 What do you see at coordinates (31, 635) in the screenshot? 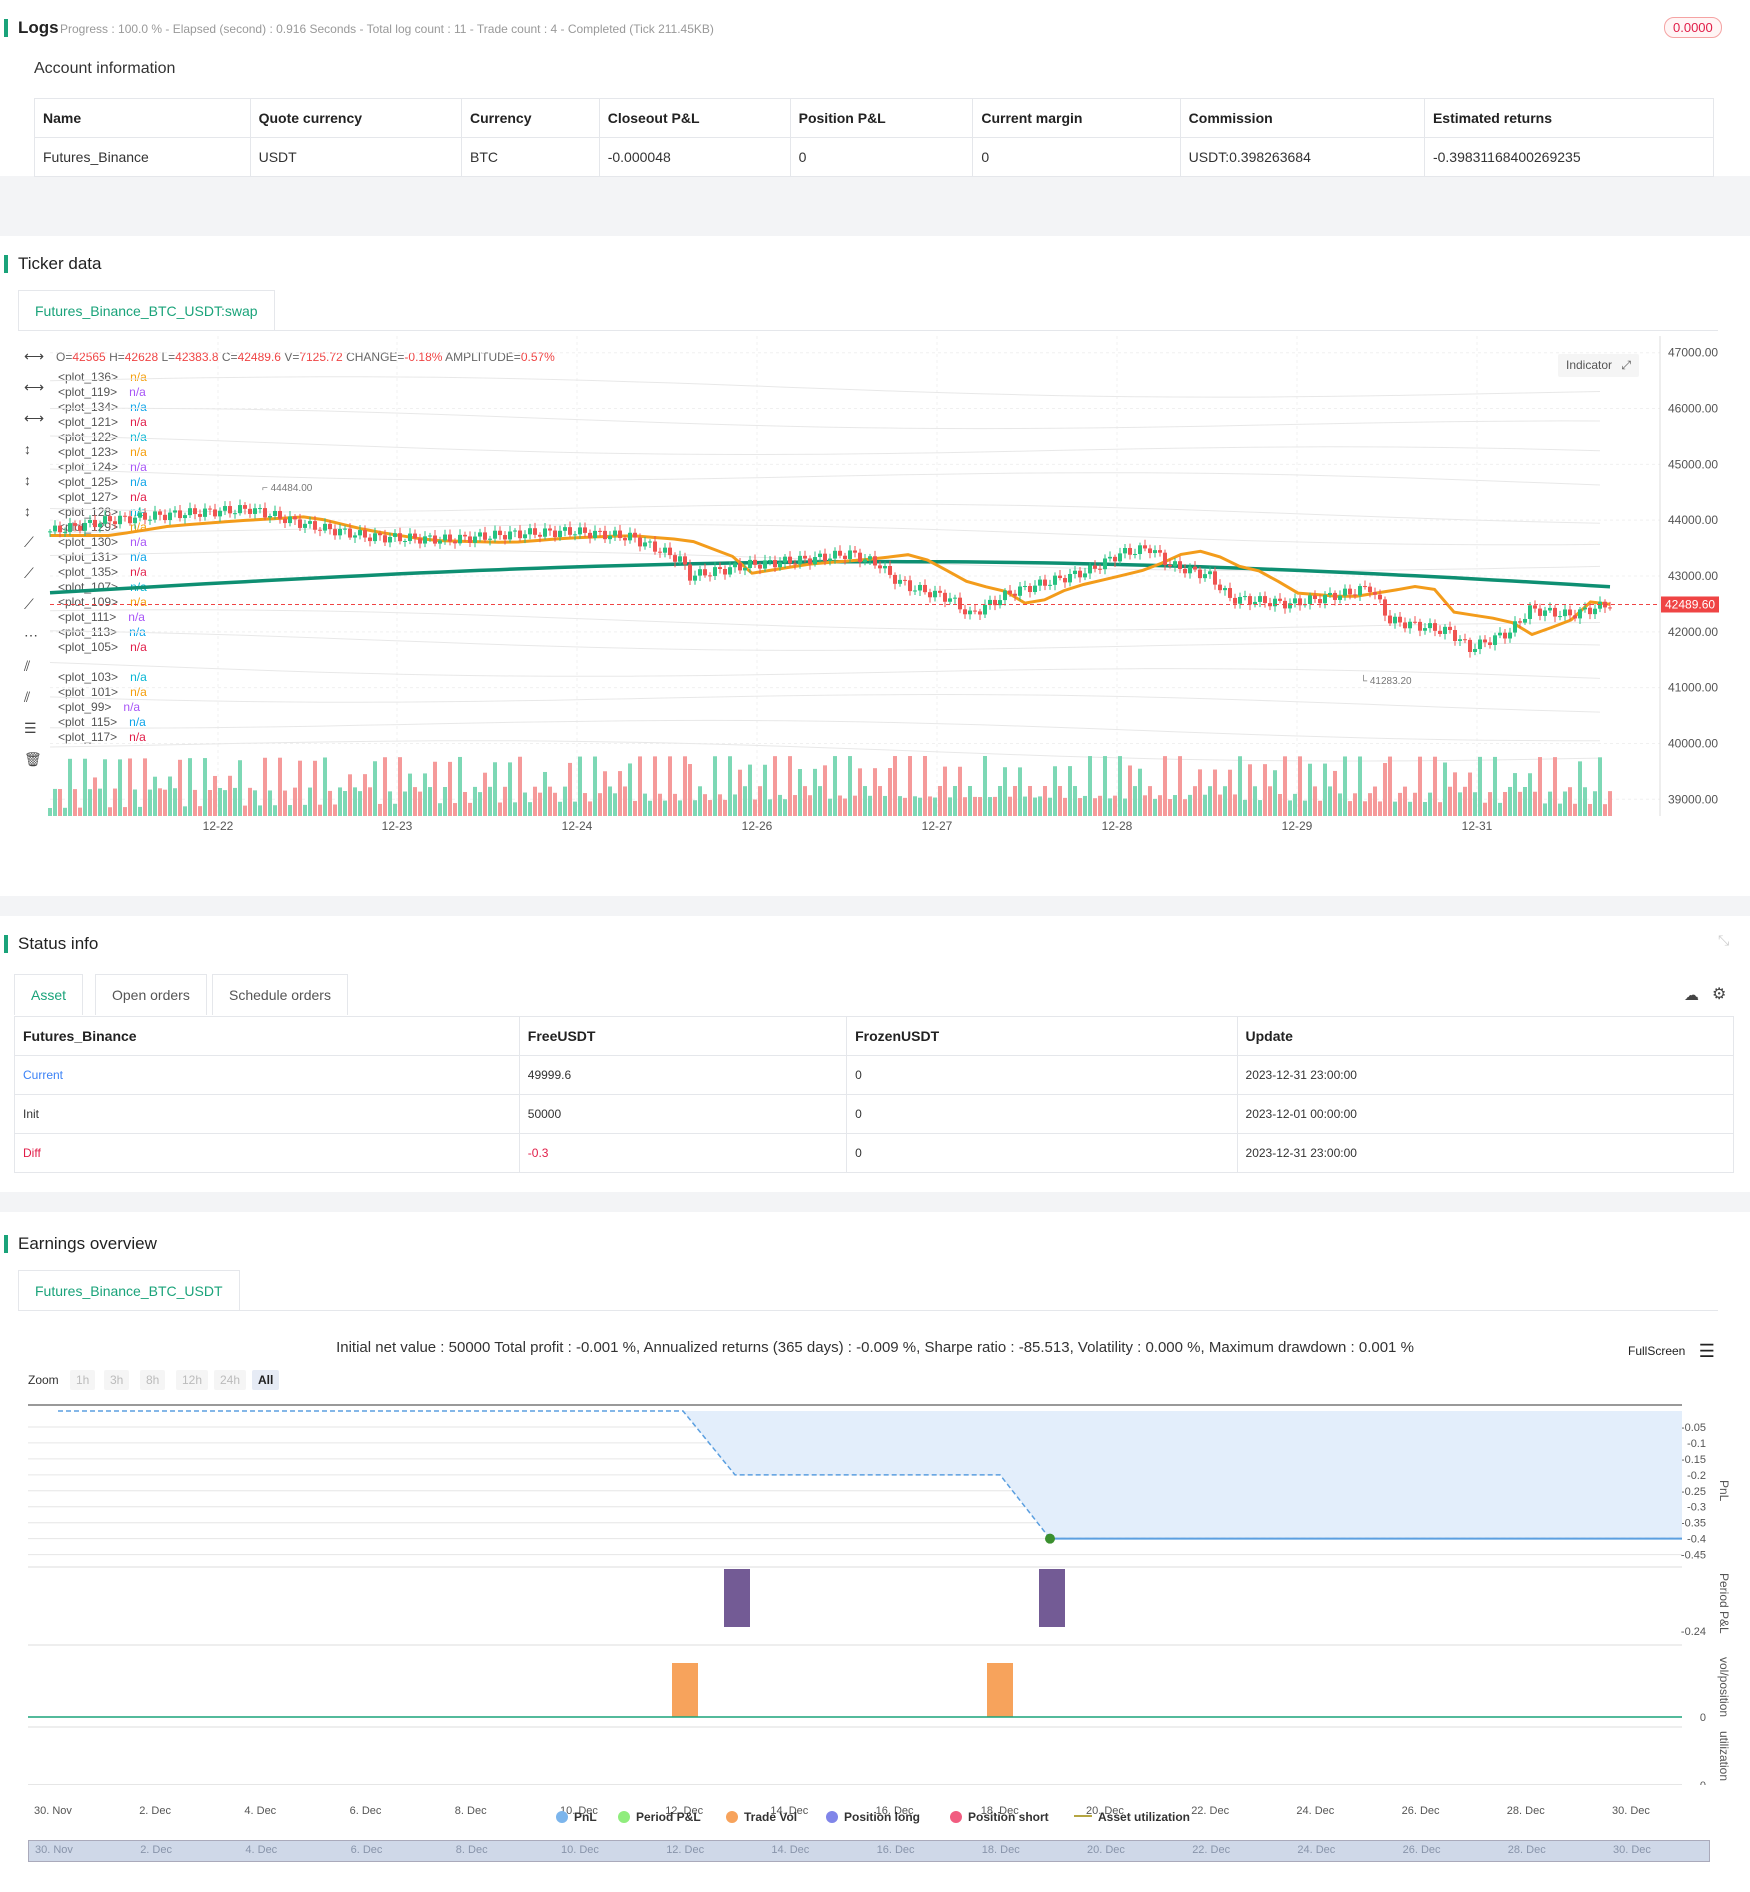
I see `price-label-icon: ⋯` at bounding box center [31, 635].